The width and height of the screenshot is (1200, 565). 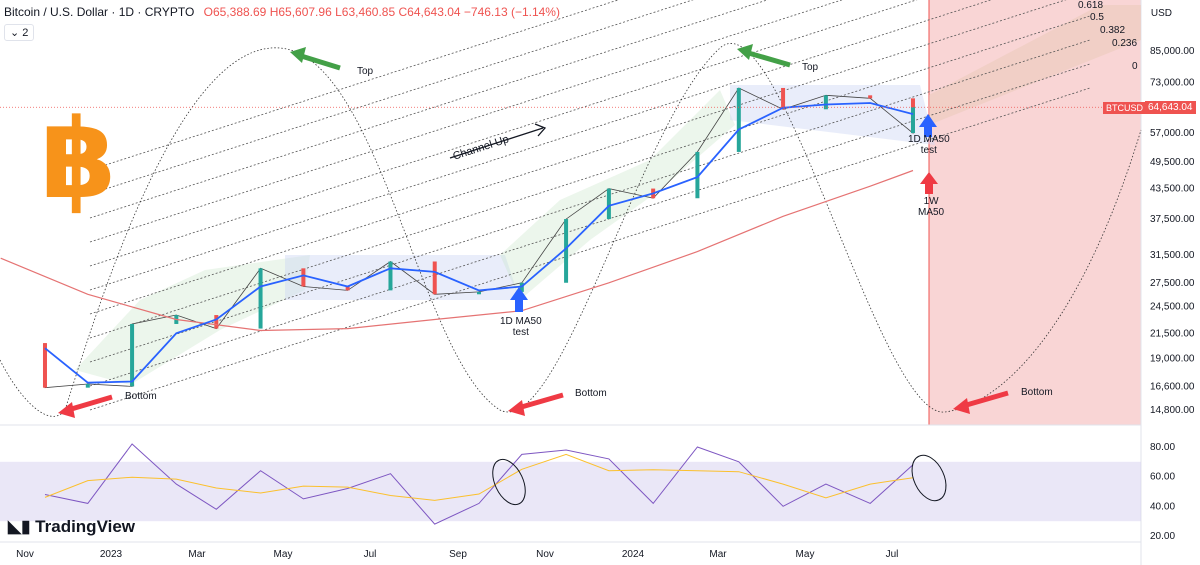 What do you see at coordinates (1097, 17) in the screenshot?
I see `fib-level-label: 0.5` at bounding box center [1097, 17].